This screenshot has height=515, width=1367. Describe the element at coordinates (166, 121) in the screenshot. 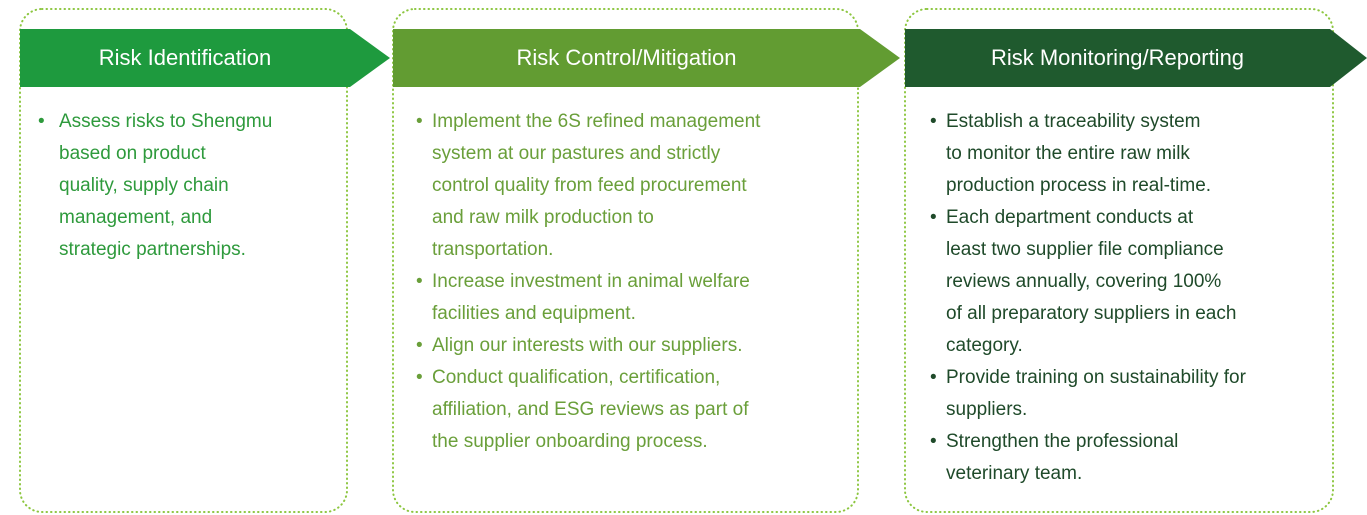

I see `item-line: Assess risks to Shengmu` at that location.